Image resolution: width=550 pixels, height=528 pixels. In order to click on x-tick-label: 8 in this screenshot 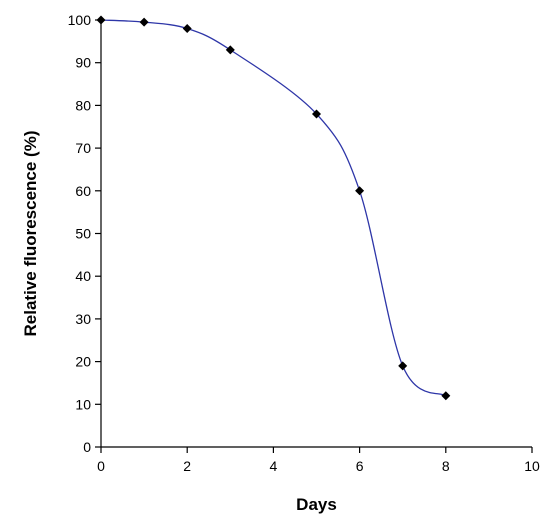, I will do `click(446, 466)`.